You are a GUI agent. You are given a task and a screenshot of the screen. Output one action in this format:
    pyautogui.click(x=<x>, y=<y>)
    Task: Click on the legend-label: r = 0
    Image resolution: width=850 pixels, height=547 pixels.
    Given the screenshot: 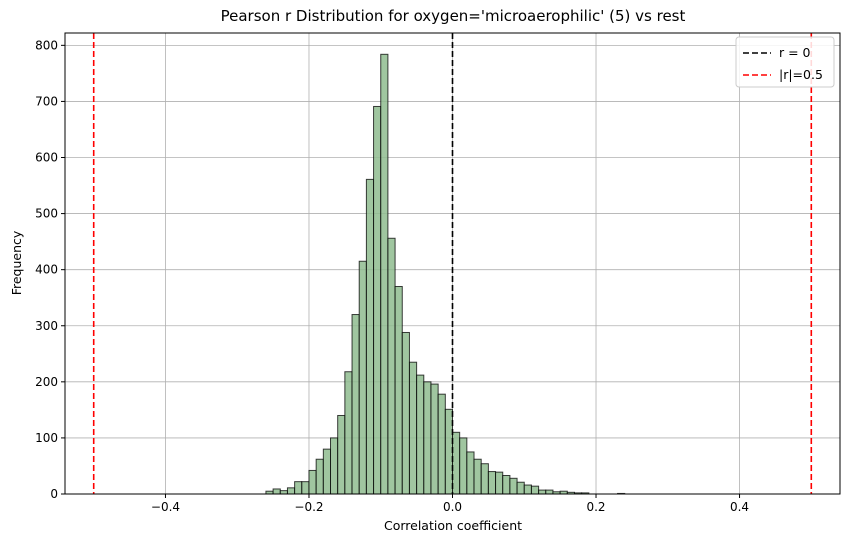 What is the action you would take?
    pyautogui.click(x=795, y=52)
    